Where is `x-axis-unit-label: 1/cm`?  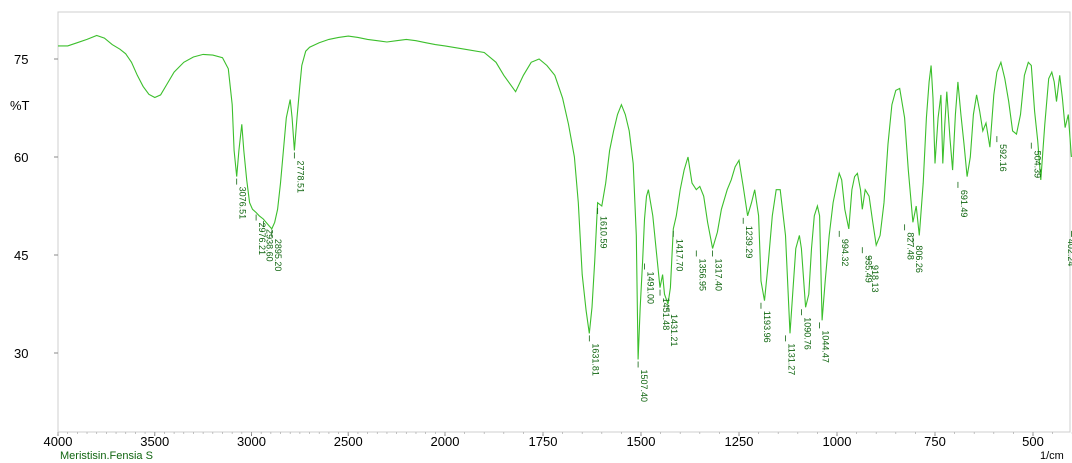
x-axis-unit-label: 1/cm is located at coordinates (1052, 456).